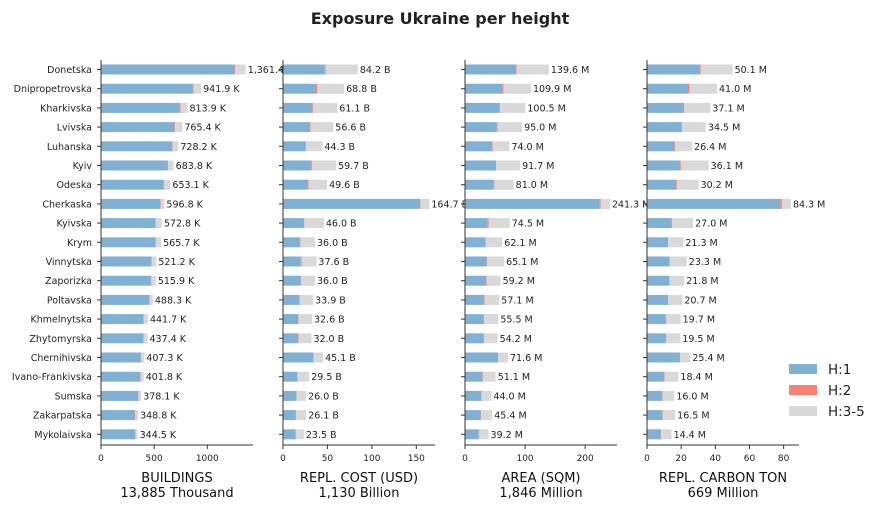 This screenshot has height=510, width=881. What do you see at coordinates (416, 459) in the screenshot?
I see `x-tick-label: 150` at bounding box center [416, 459].